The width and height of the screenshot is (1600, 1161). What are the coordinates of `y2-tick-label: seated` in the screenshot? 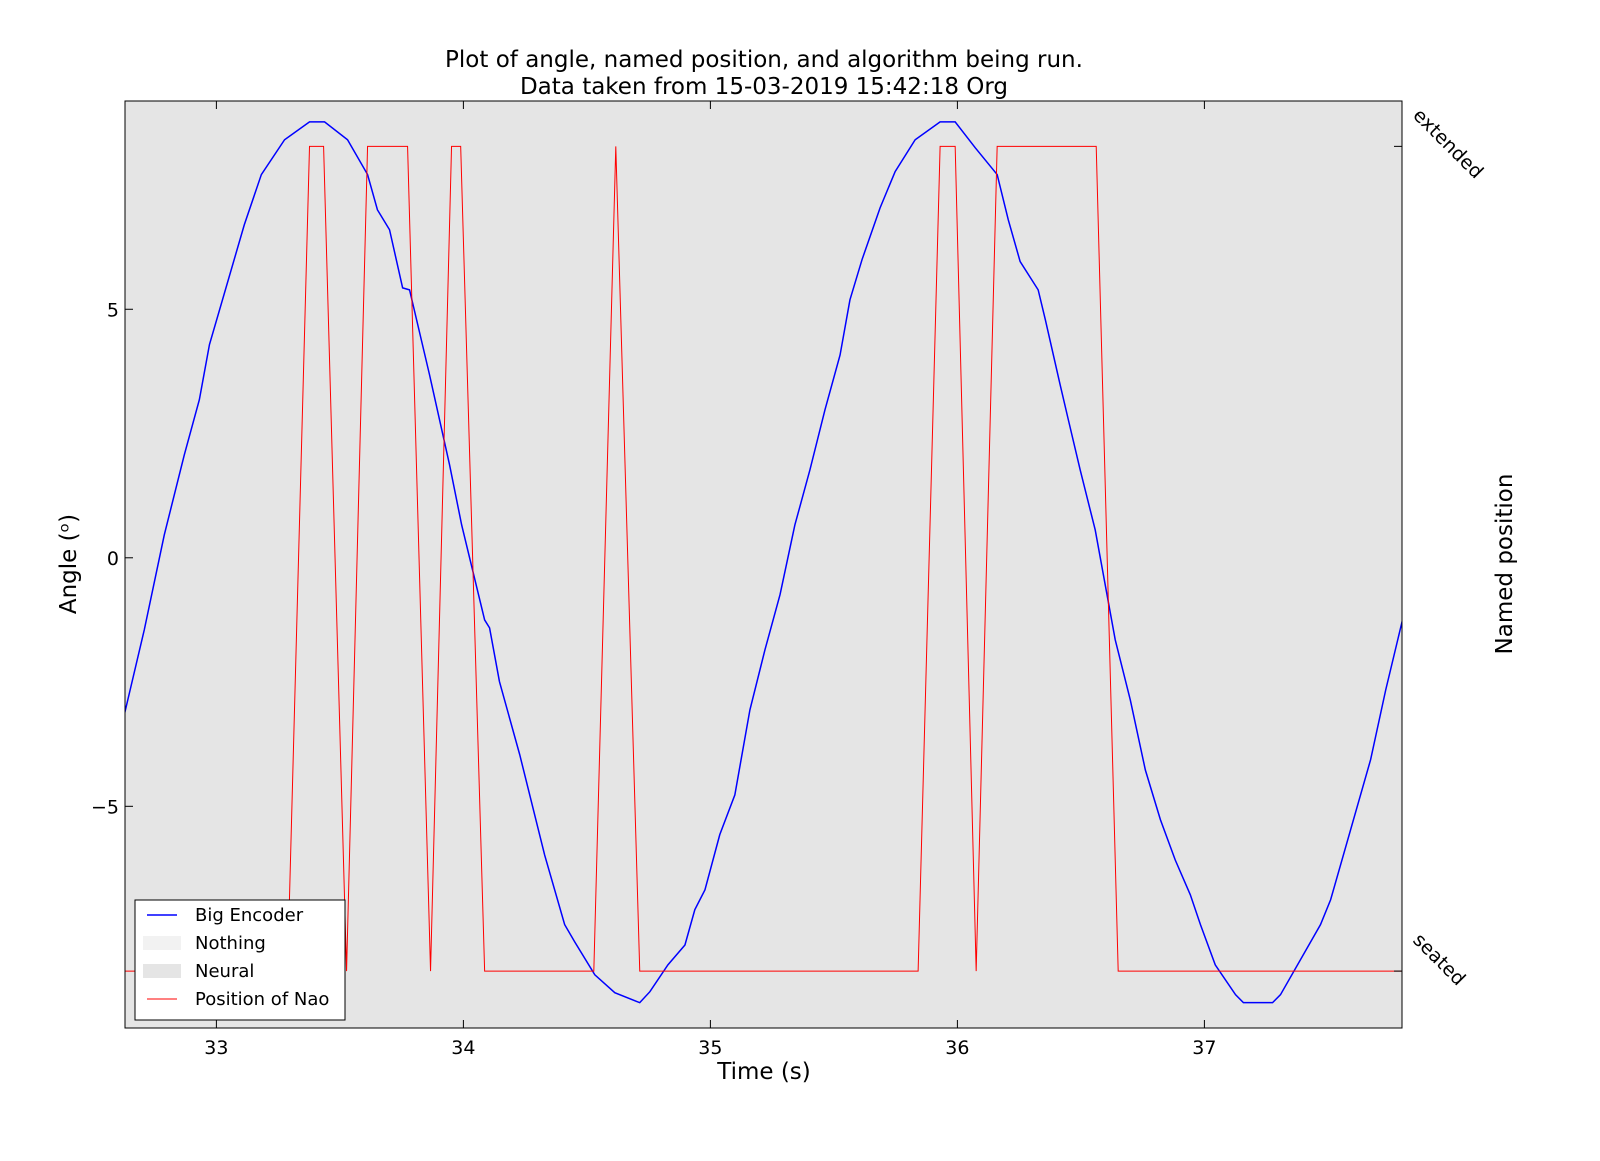 It's located at (1438, 959).